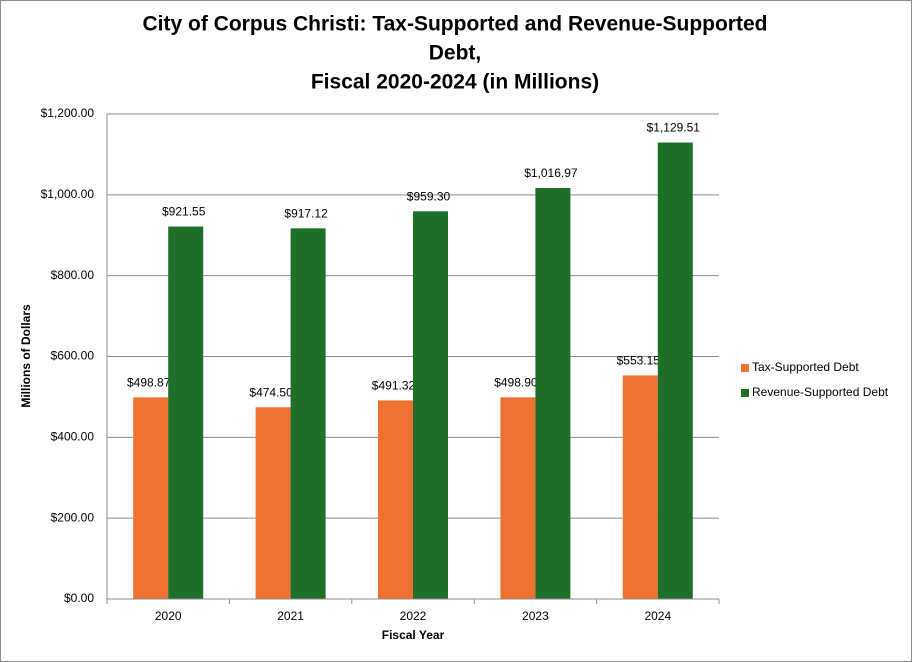 The height and width of the screenshot is (662, 912). What do you see at coordinates (73, 437) in the screenshot?
I see `y-tick-label: $400.00` at bounding box center [73, 437].